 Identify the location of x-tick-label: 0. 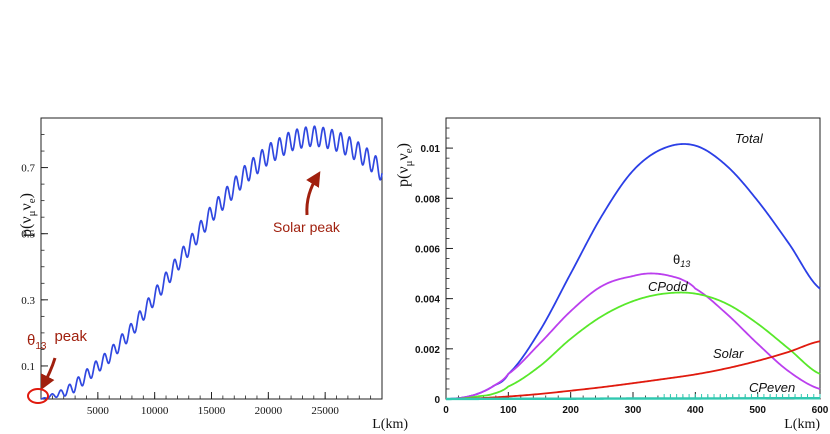
(446, 410).